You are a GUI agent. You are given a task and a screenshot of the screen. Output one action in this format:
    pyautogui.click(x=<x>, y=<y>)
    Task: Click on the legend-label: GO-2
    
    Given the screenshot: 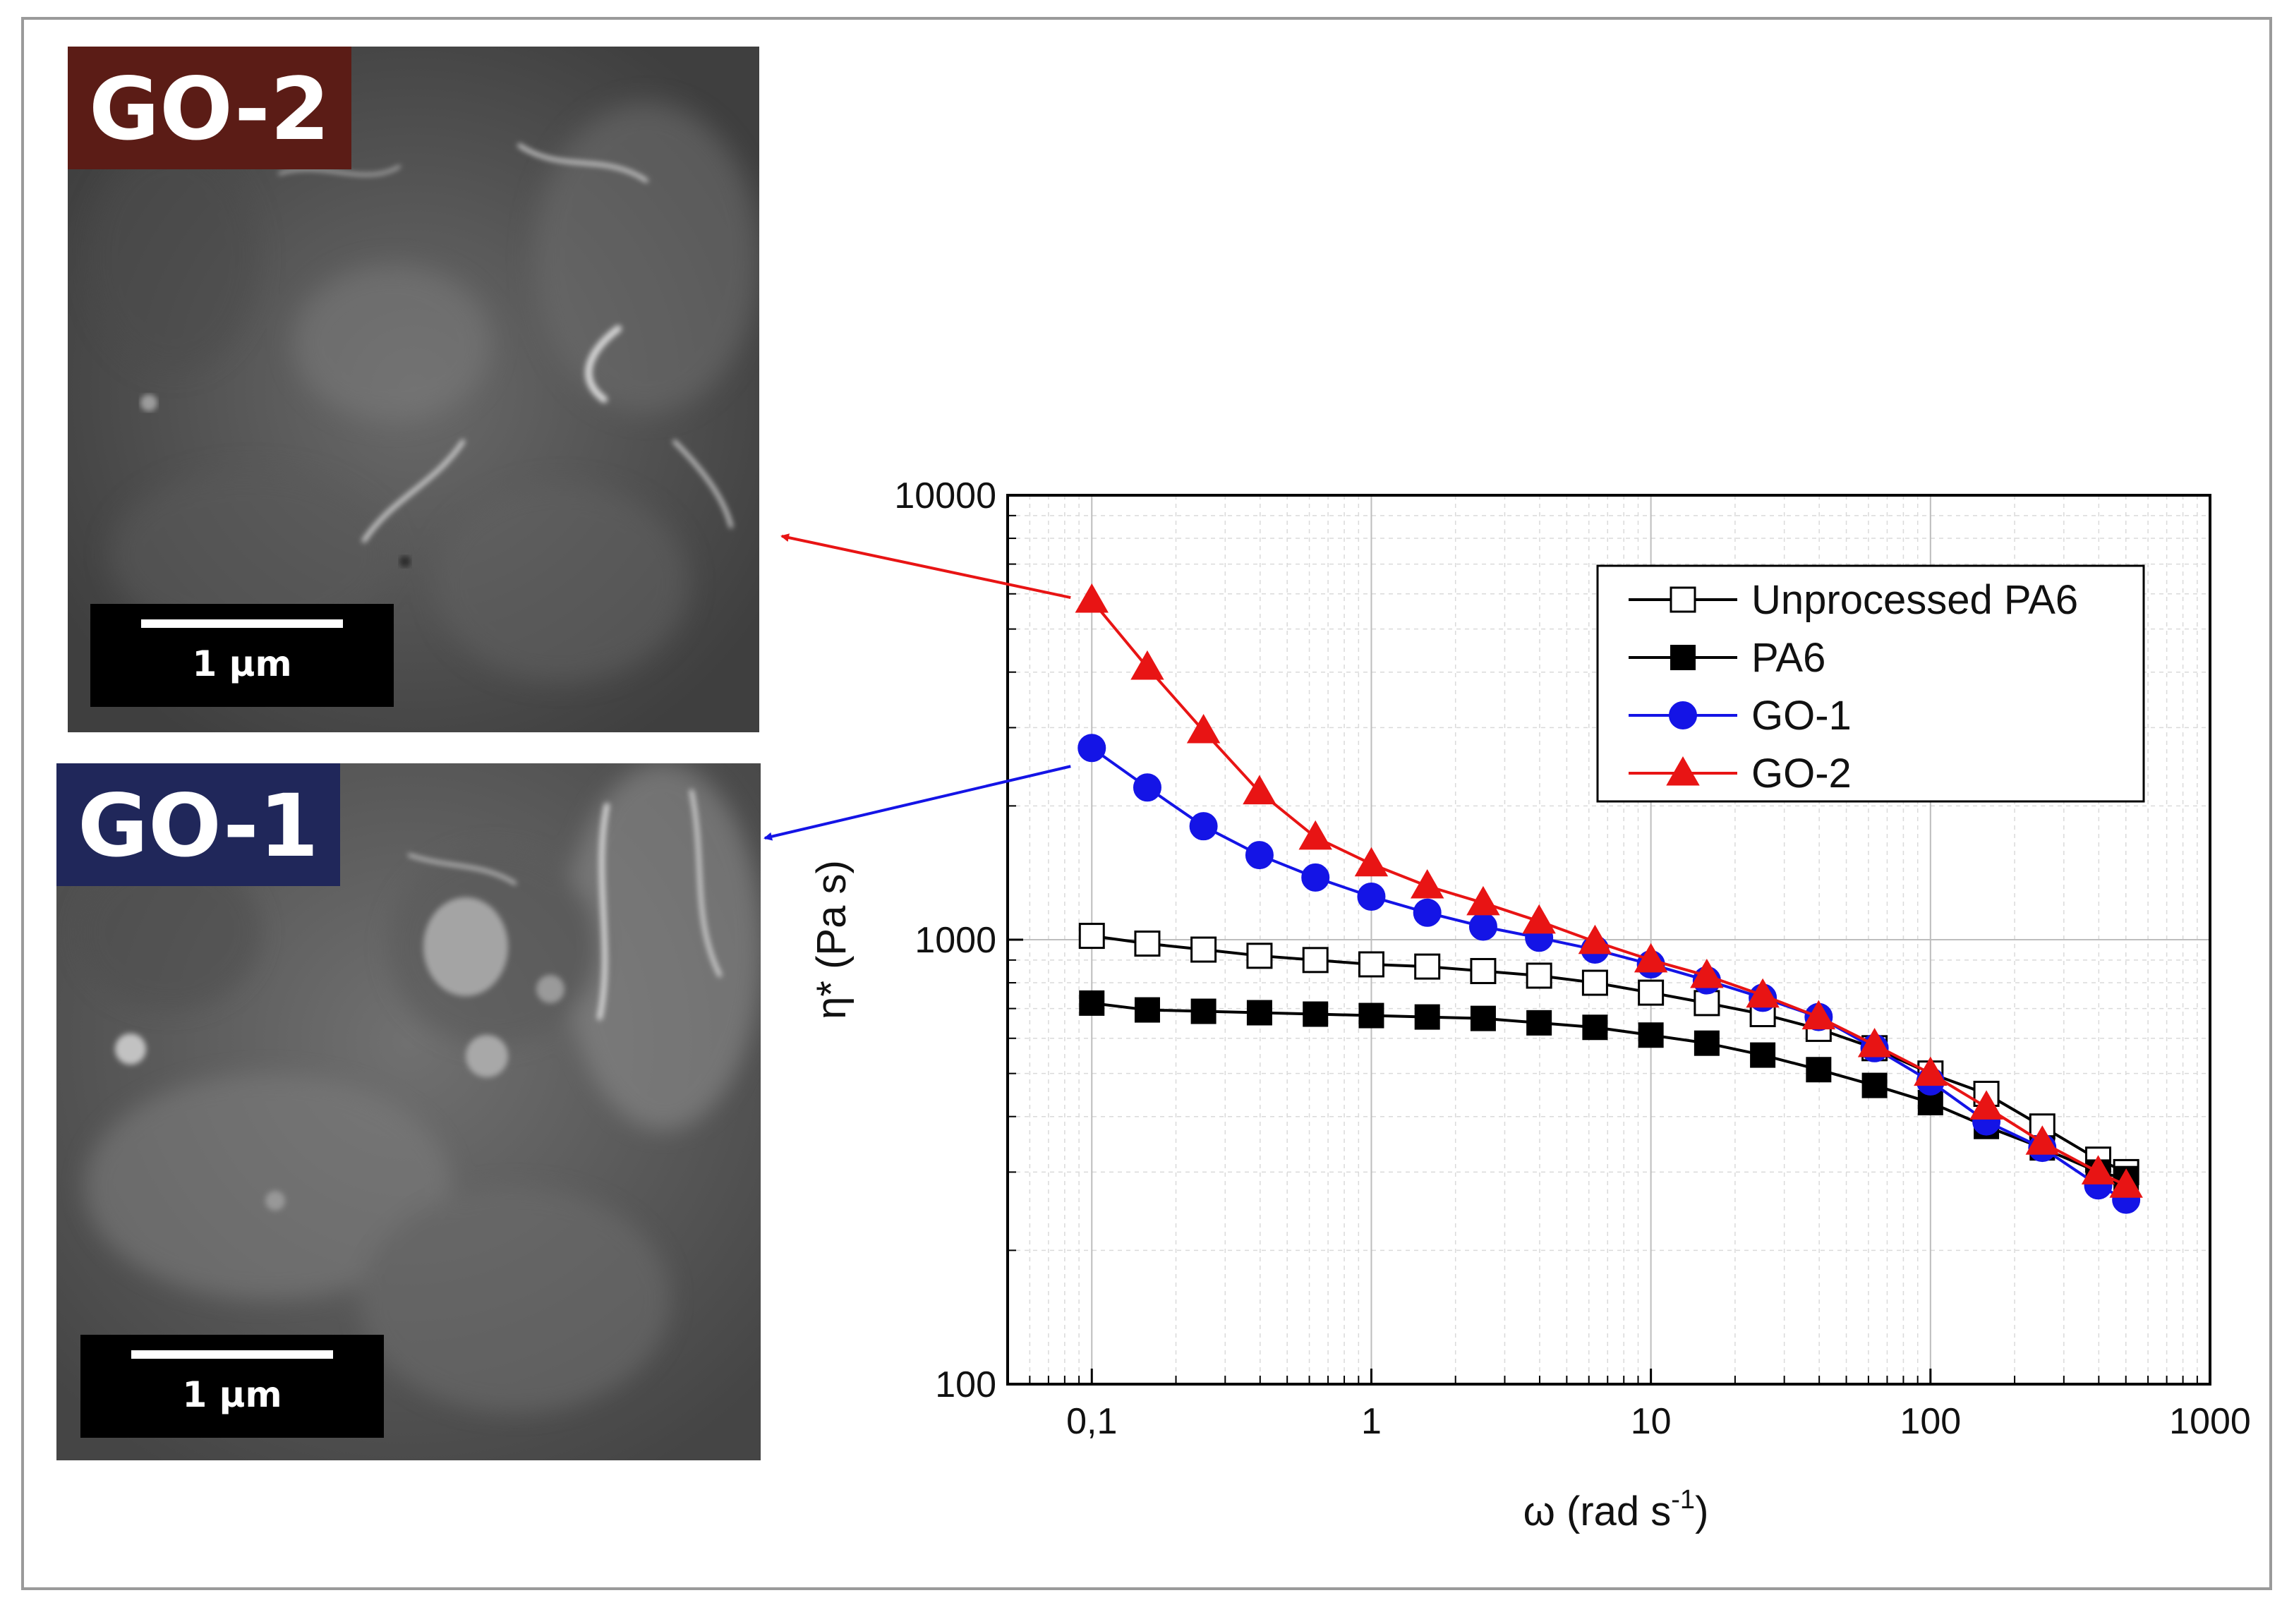 What is the action you would take?
    pyautogui.click(x=1802, y=774)
    